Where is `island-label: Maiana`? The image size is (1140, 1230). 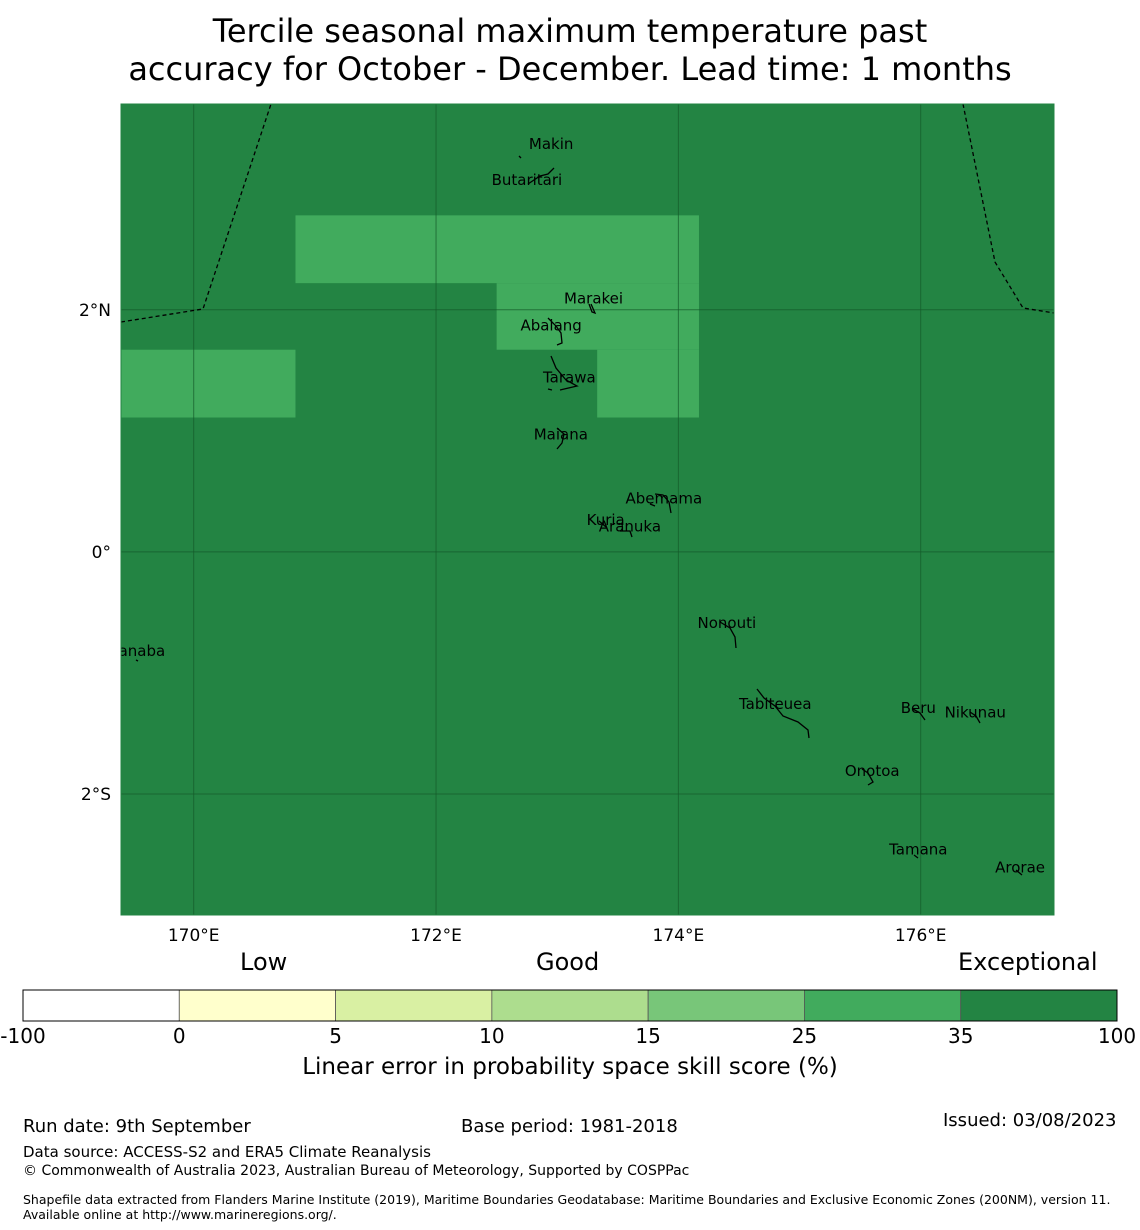
island-label: Maiana is located at coordinates (561, 434).